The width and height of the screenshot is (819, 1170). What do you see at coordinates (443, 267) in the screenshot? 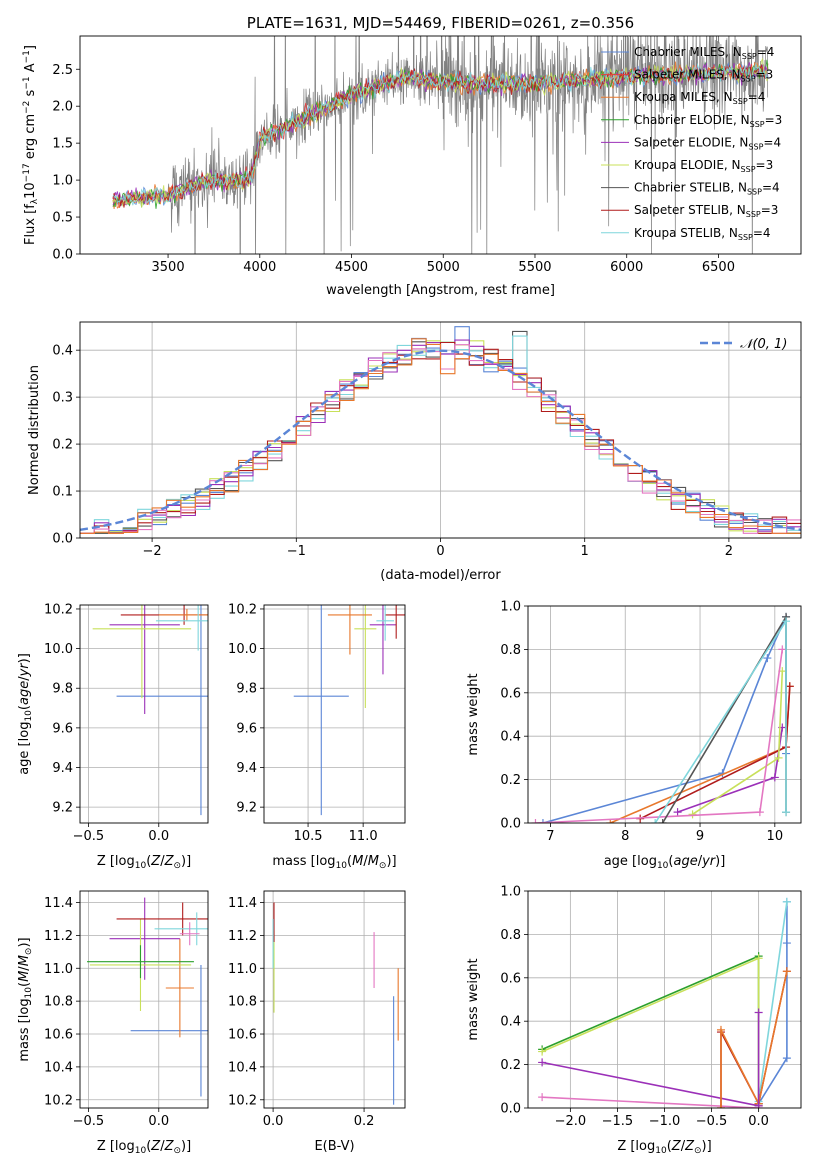
I see `x-tick-label: 5000` at bounding box center [443, 267].